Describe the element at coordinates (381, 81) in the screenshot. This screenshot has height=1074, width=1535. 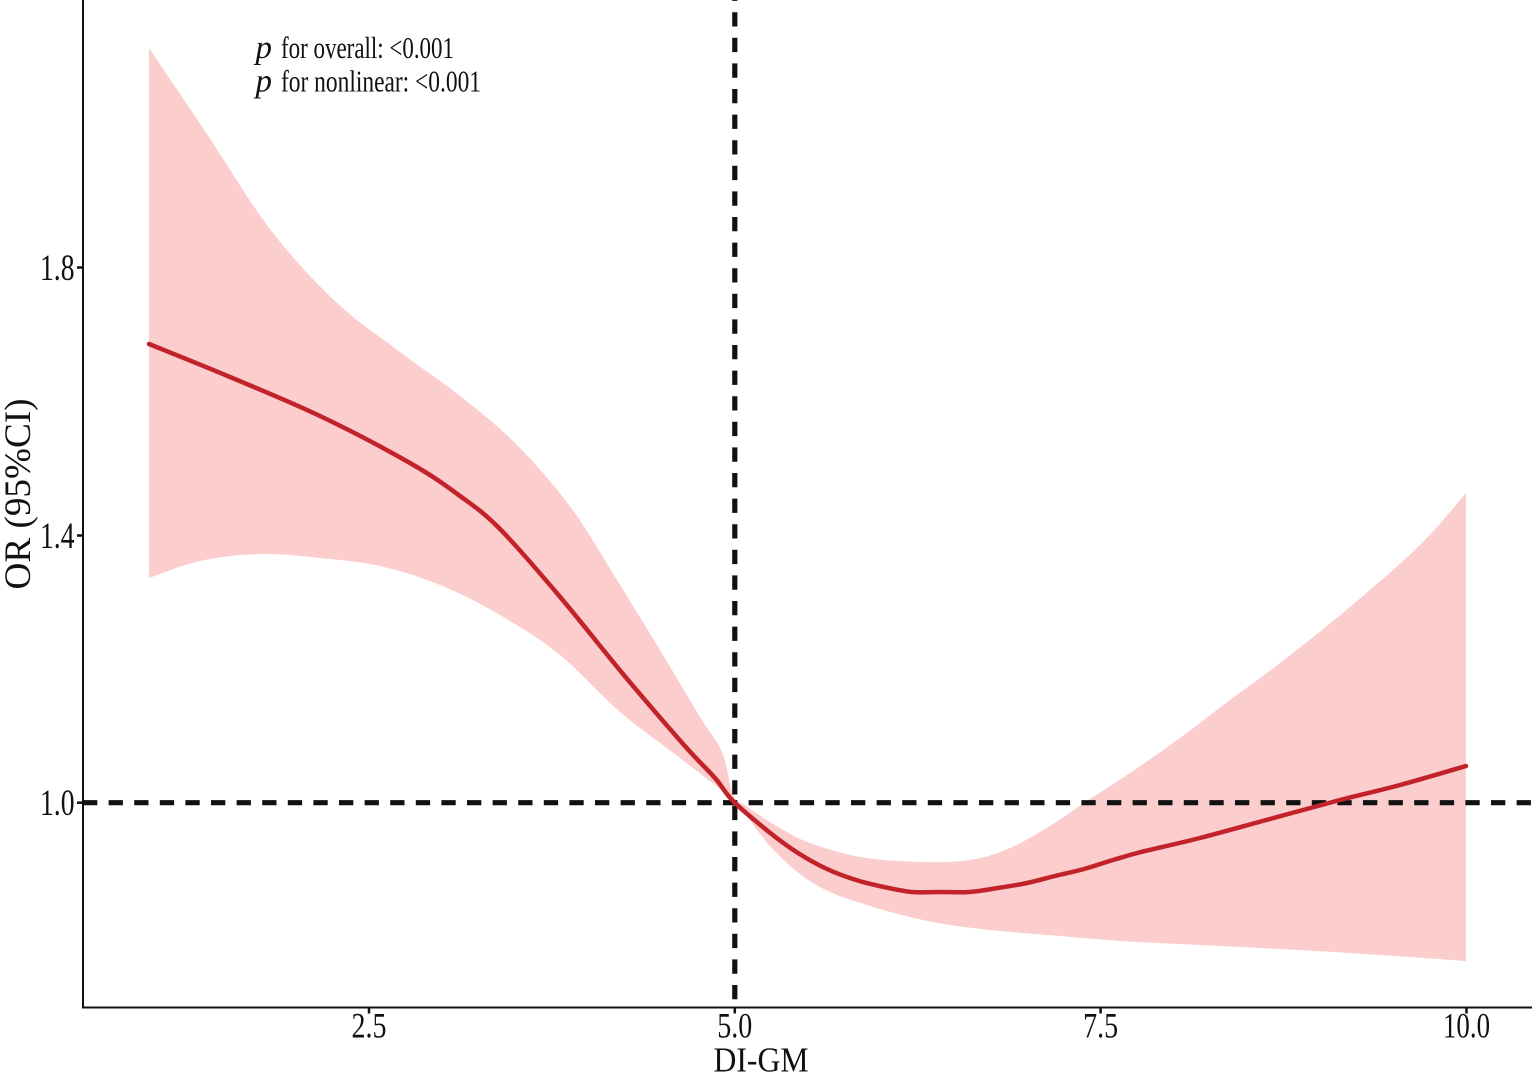
I see `svg-text: for nonlinear: <0.001` at that location.